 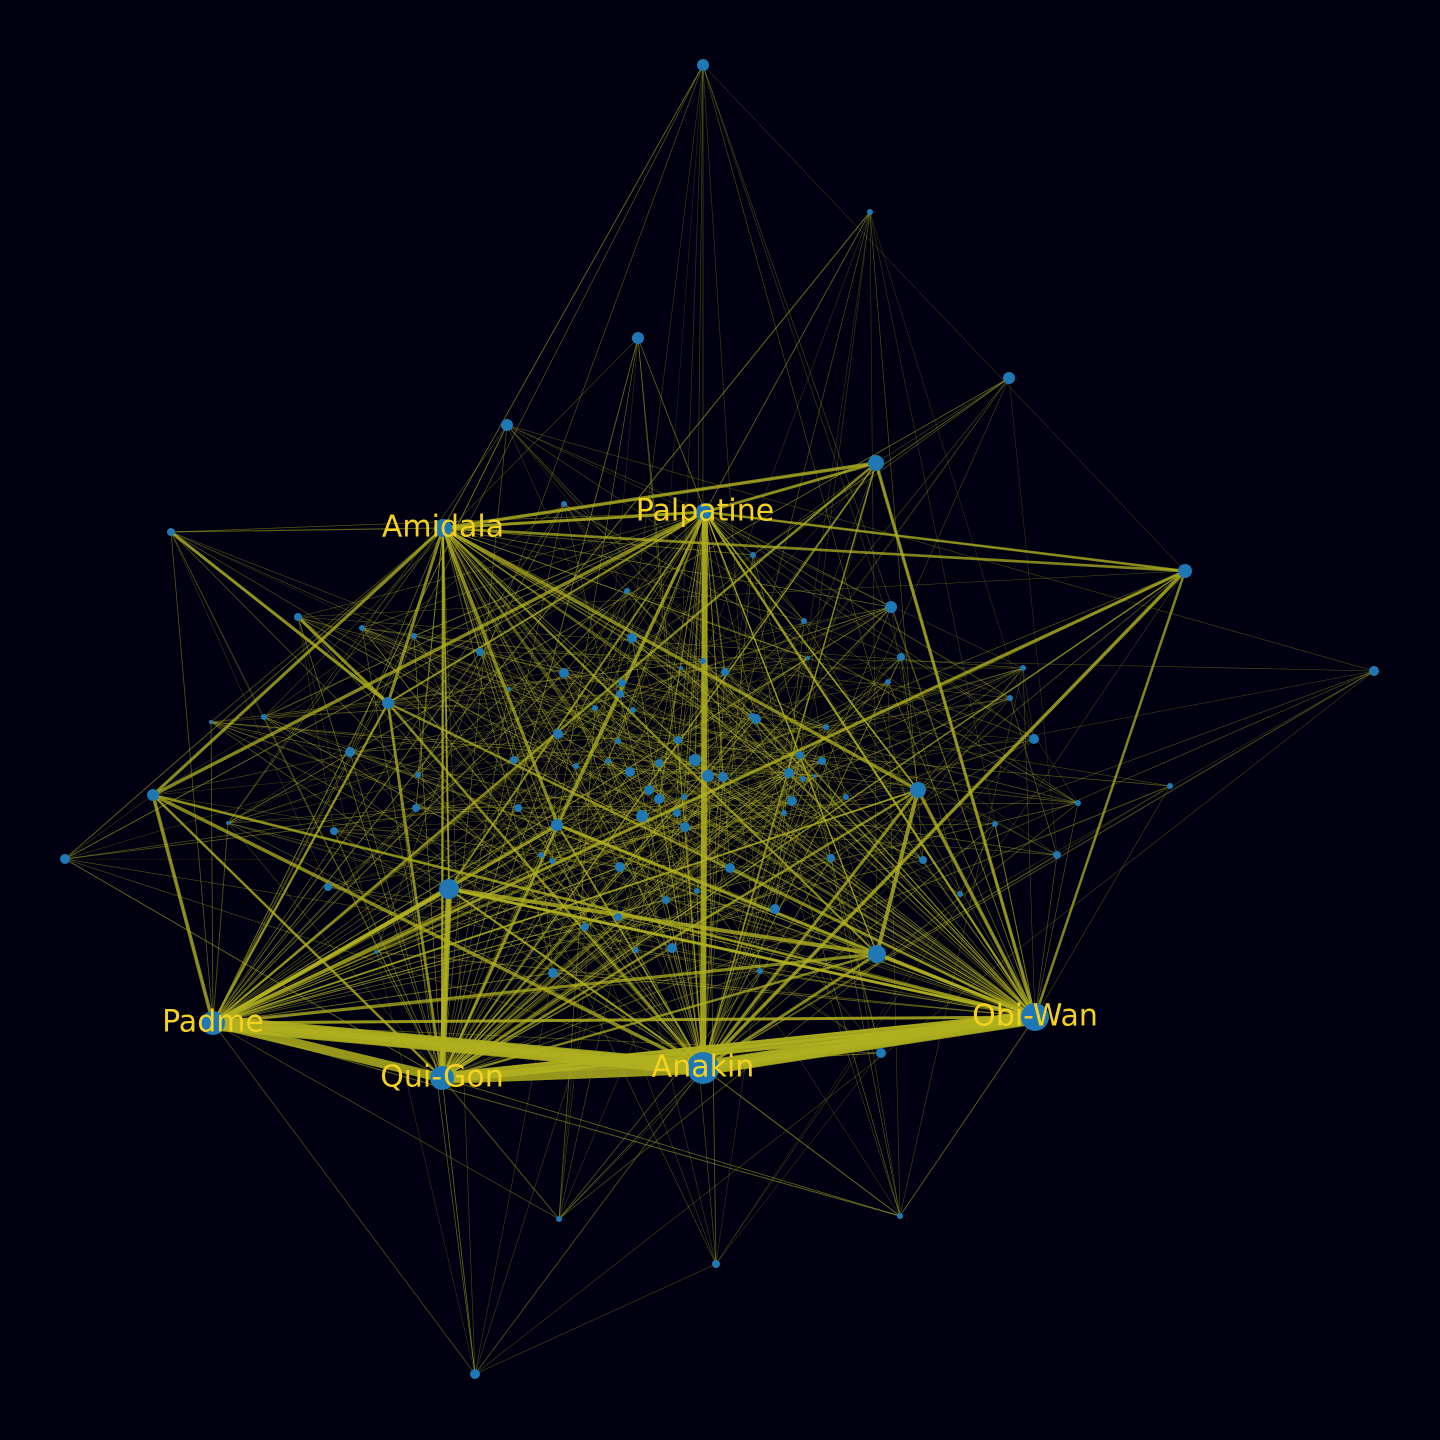 I want to click on edge-major-amidala-palpatine, so click(x=574, y=520).